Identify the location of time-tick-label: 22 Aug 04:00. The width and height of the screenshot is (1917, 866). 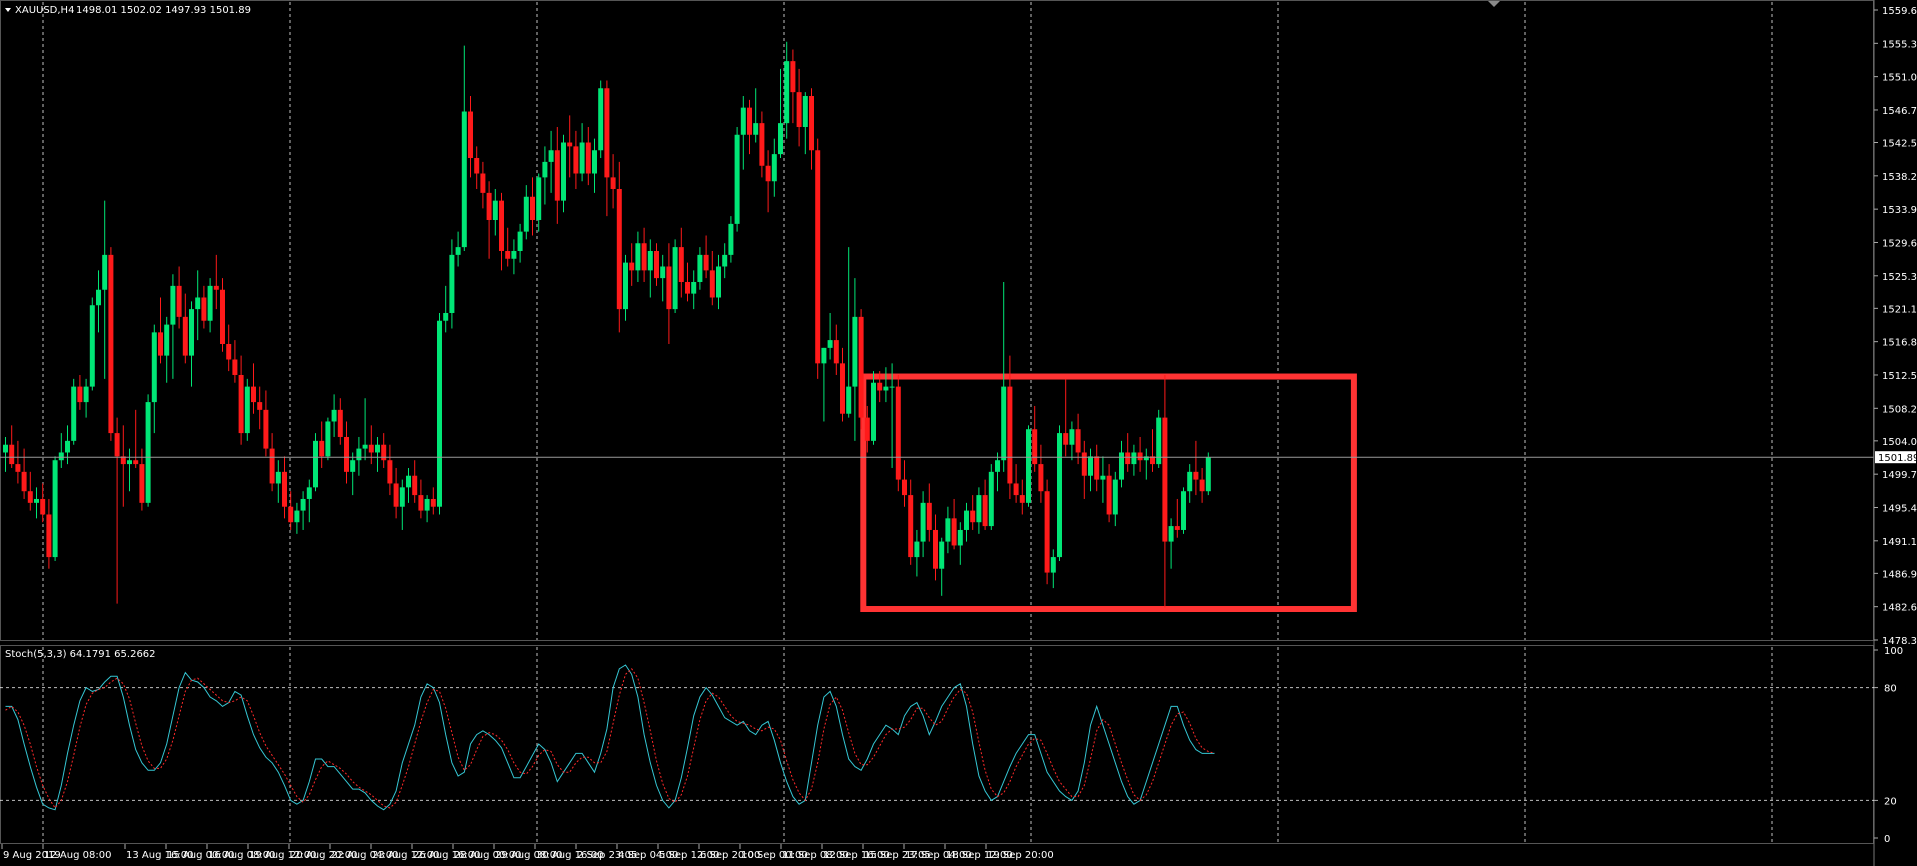
(364, 855).